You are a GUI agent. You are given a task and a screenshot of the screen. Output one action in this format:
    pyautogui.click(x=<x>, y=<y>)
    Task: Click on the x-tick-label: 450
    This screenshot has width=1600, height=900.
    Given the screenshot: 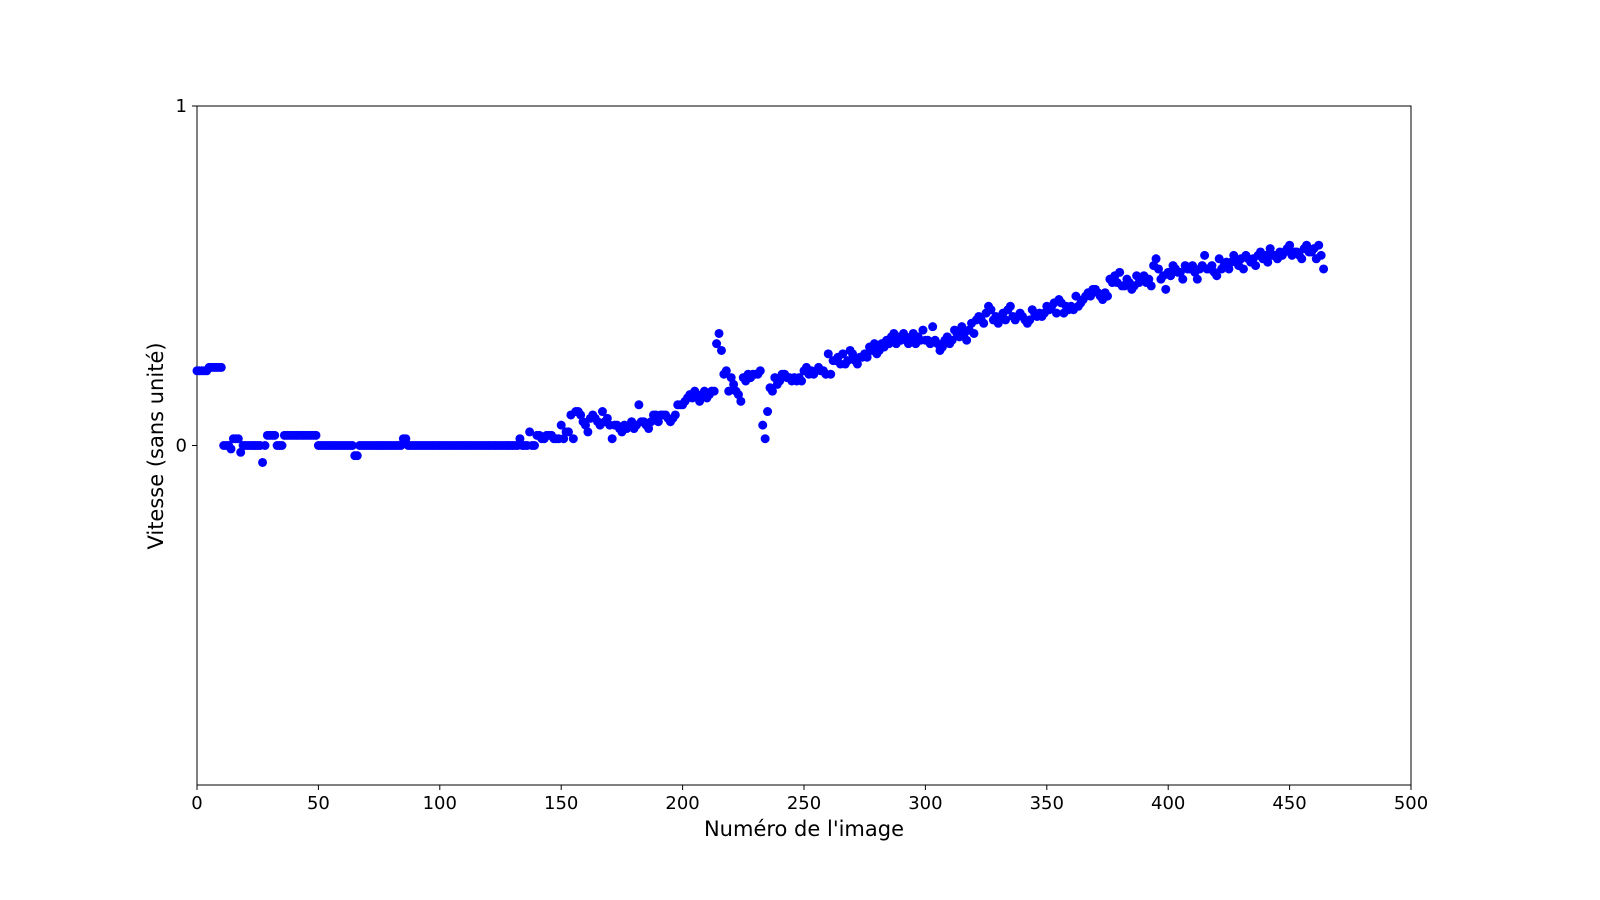 What is the action you would take?
    pyautogui.click(x=1289, y=803)
    